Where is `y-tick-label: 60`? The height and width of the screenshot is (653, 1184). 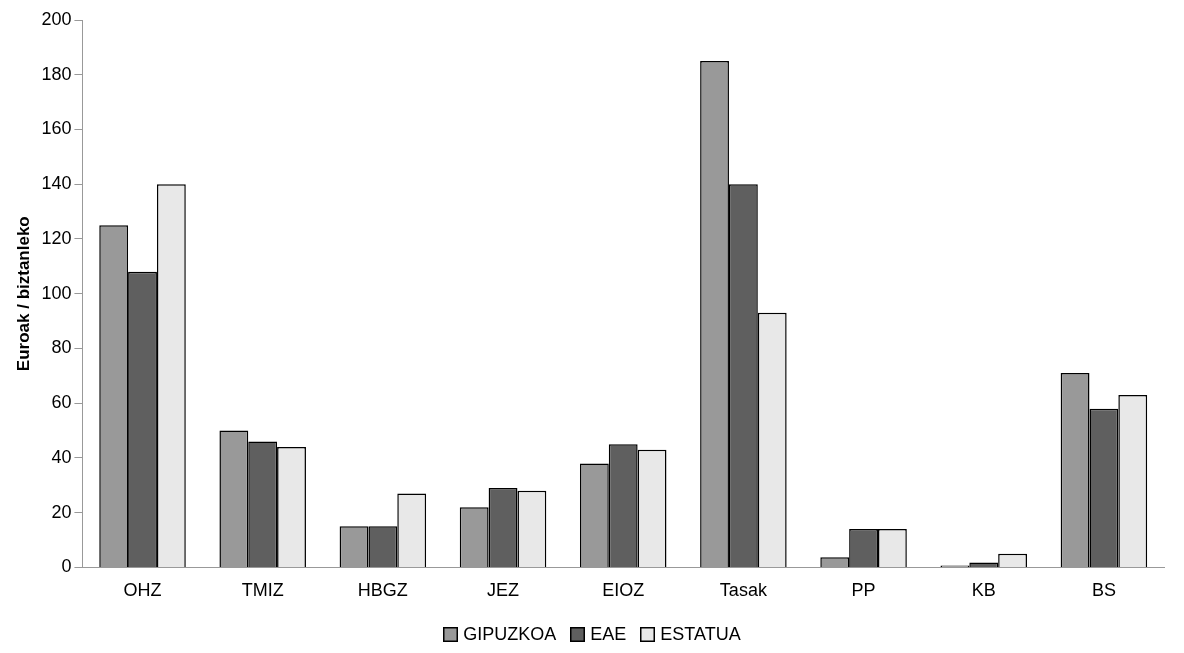
y-tick-label: 60 is located at coordinates (61, 402).